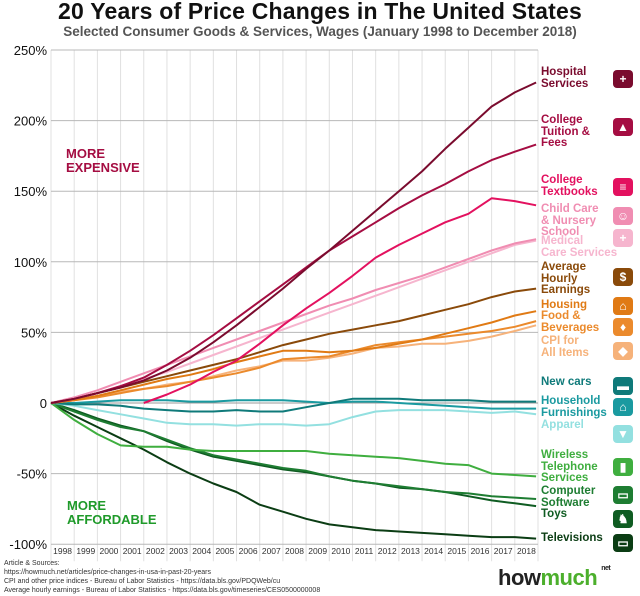 The width and height of the screenshot is (640, 596). I want to click on series-label: Toys, so click(554, 514).